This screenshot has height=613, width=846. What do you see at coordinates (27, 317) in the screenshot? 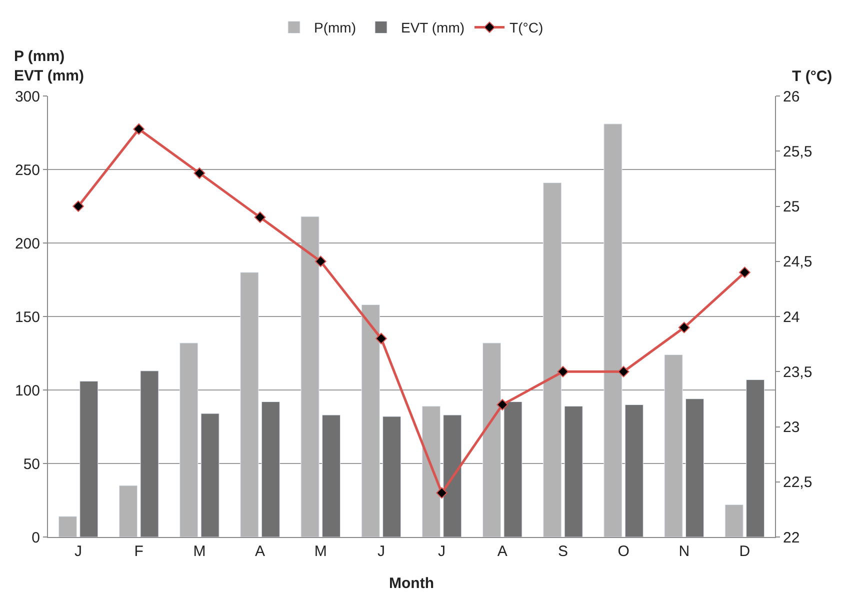
I see `y-tick-label: 150` at bounding box center [27, 317].